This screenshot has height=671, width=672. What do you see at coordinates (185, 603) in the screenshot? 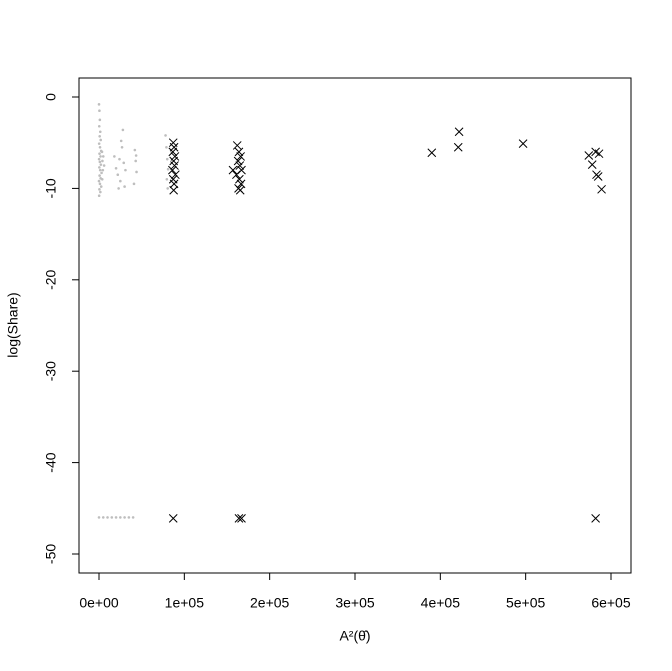
I see `x-tick-label: 1e+05` at bounding box center [185, 603].